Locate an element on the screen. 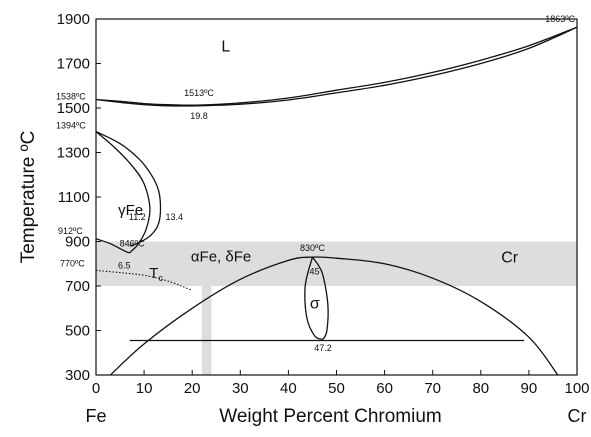 The height and width of the screenshot is (437, 591). curve-gamma-loop-outer is located at coordinates (128, 189).